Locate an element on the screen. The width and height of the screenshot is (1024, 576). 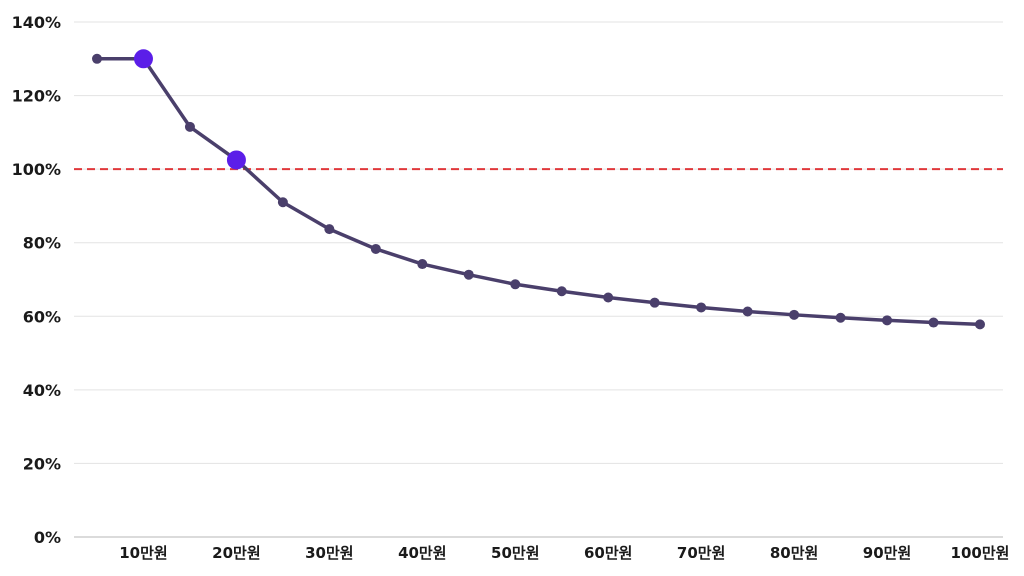
x-tick-label: 50만원 is located at coordinates (515, 553).